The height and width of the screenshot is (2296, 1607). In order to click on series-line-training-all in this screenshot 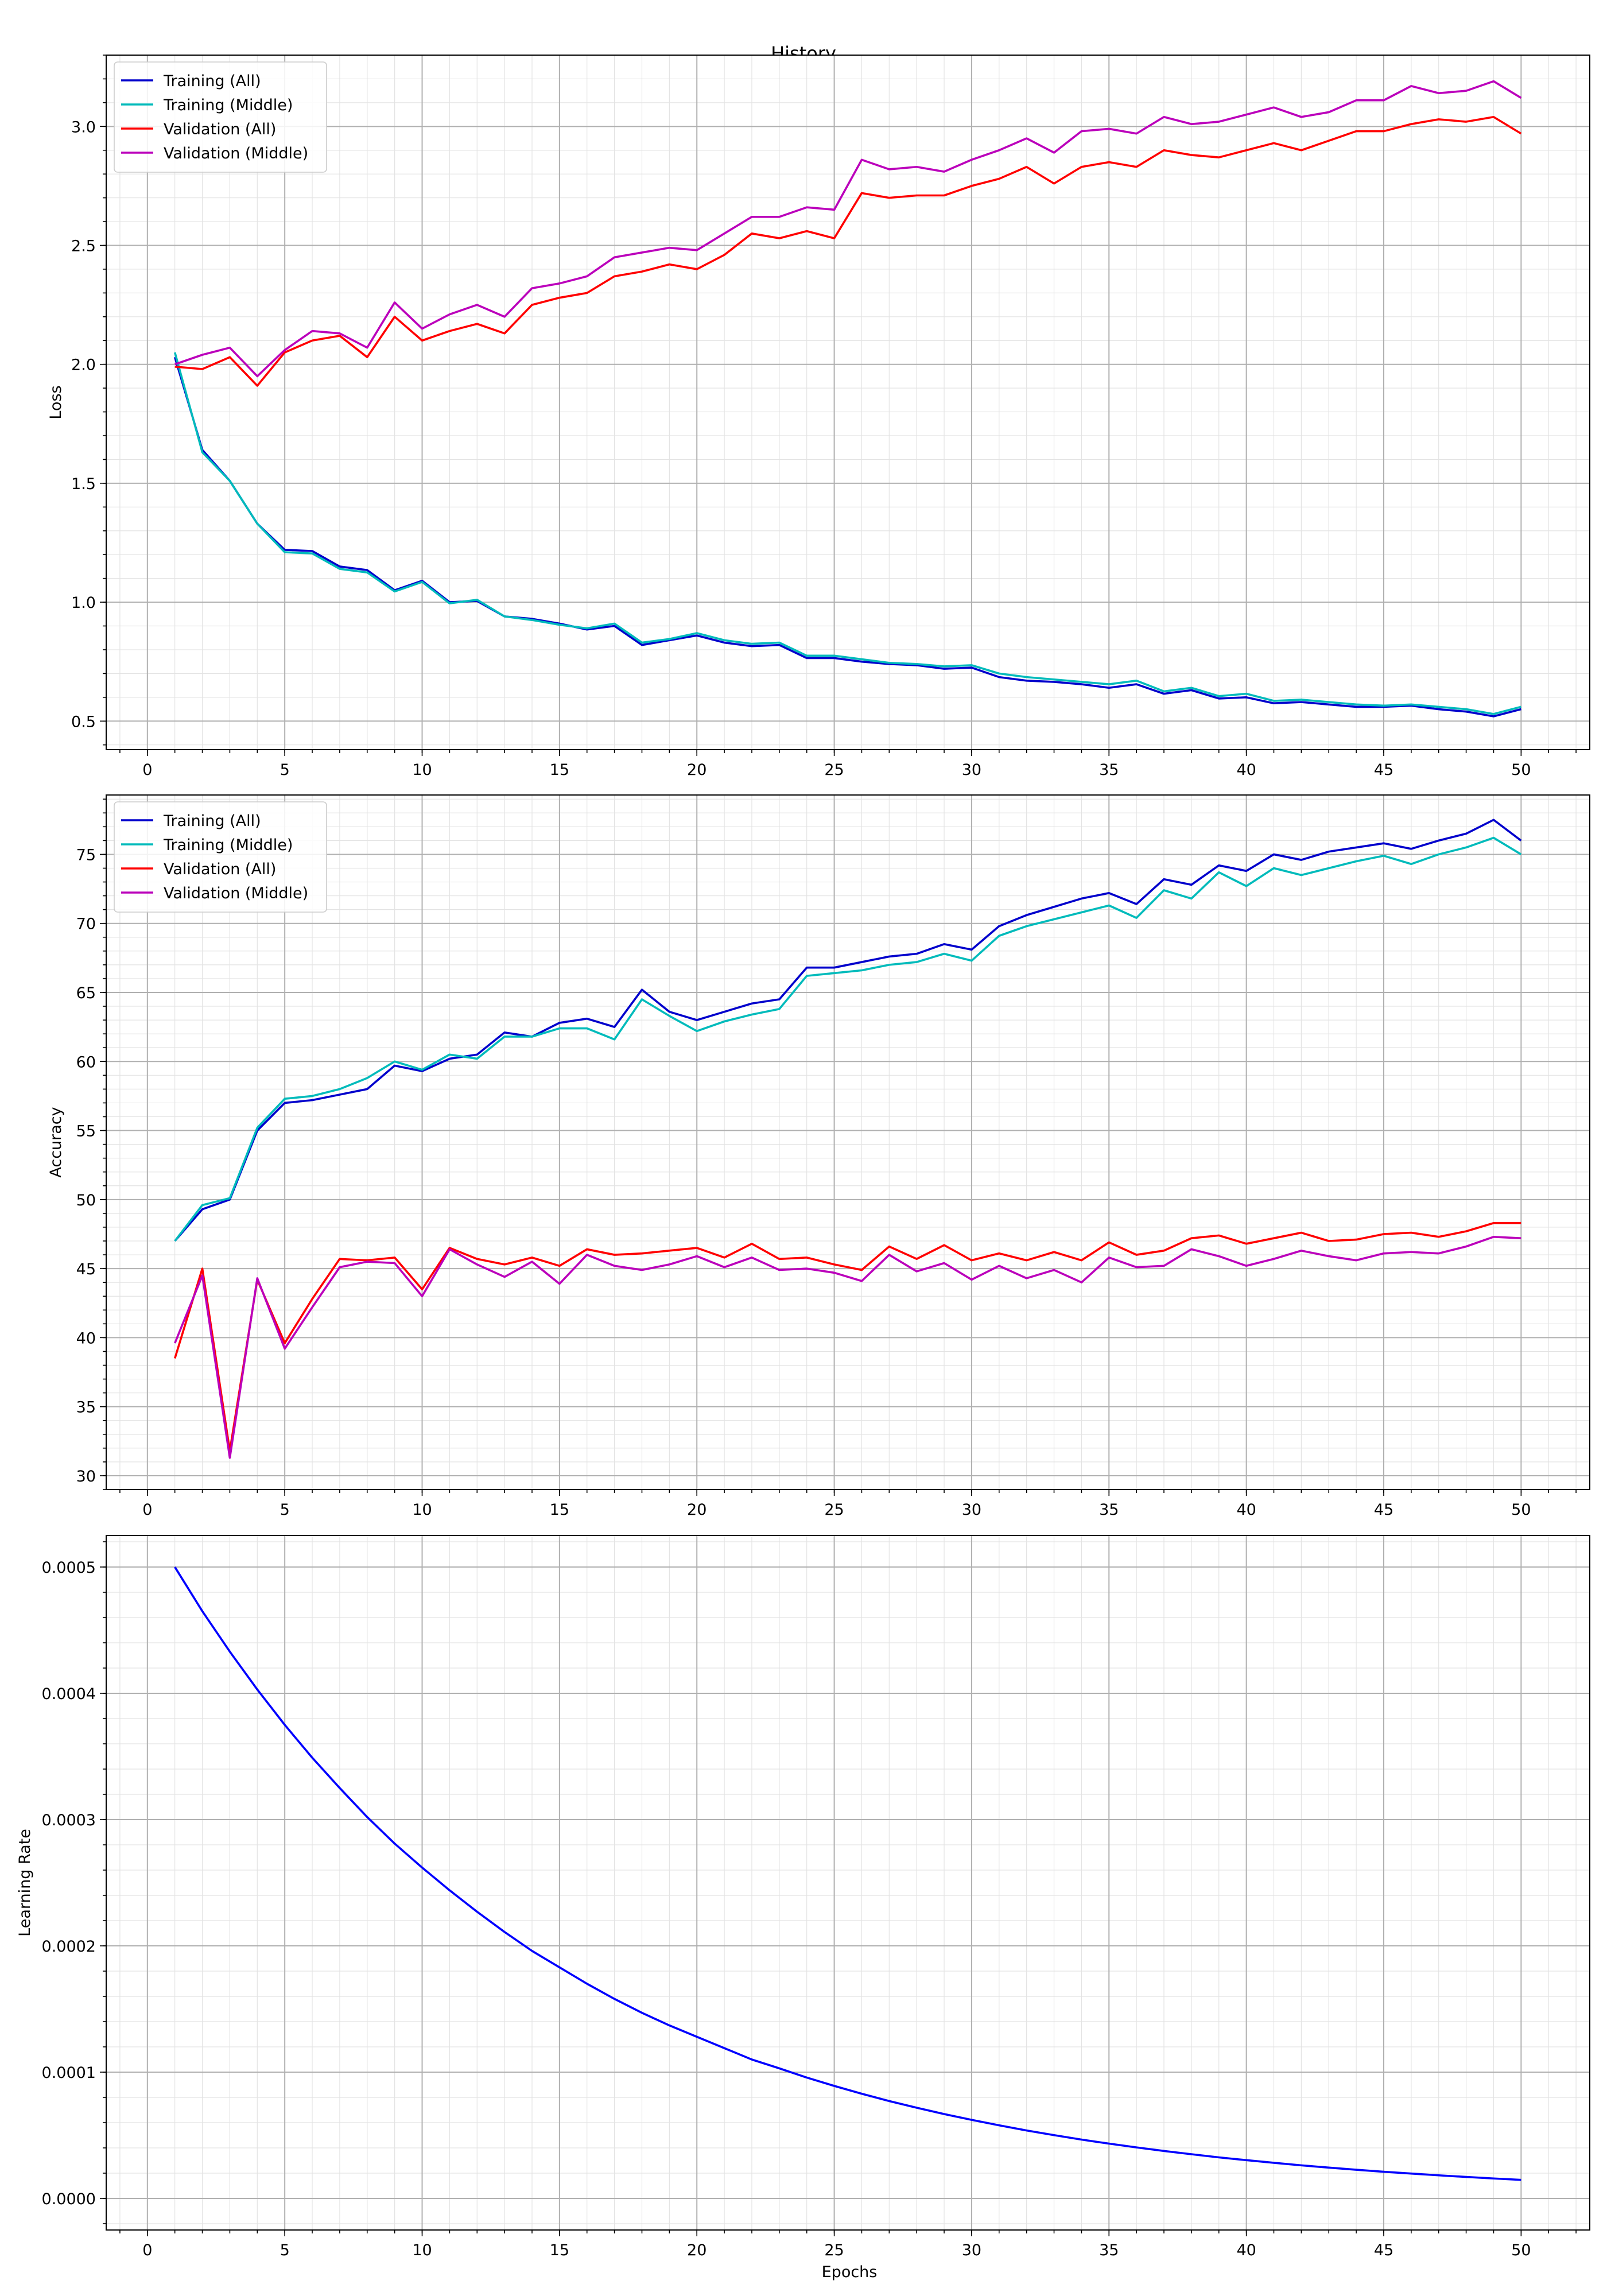, I will do `click(847, 537)`.